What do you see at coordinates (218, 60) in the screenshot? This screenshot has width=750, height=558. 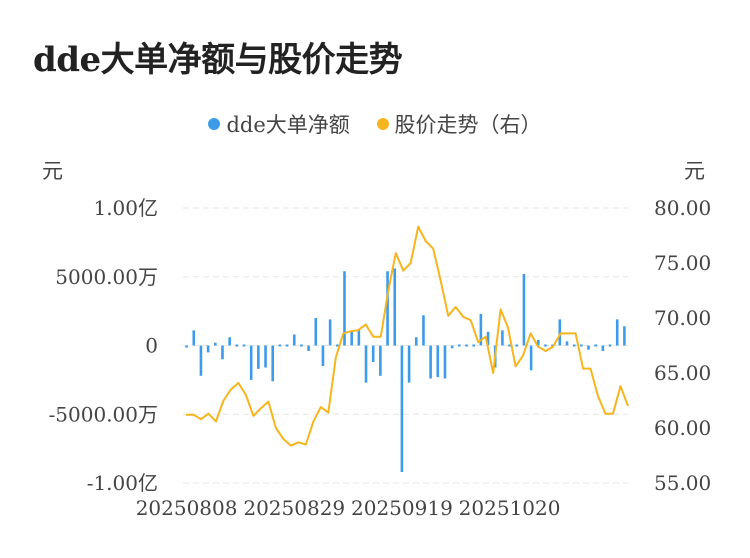 I see `chart-title: dde大单净额与股价走势` at bounding box center [218, 60].